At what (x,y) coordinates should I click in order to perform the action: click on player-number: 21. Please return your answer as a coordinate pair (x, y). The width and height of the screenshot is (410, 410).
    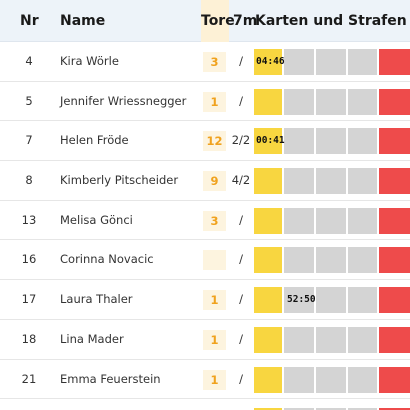
    Looking at the image, I should click on (29, 378).